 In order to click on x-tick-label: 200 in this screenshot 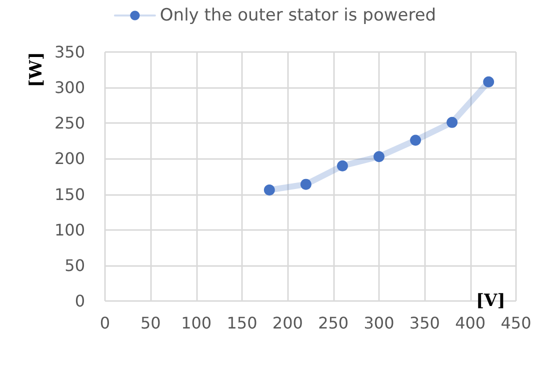, I will do `click(287, 323)`.